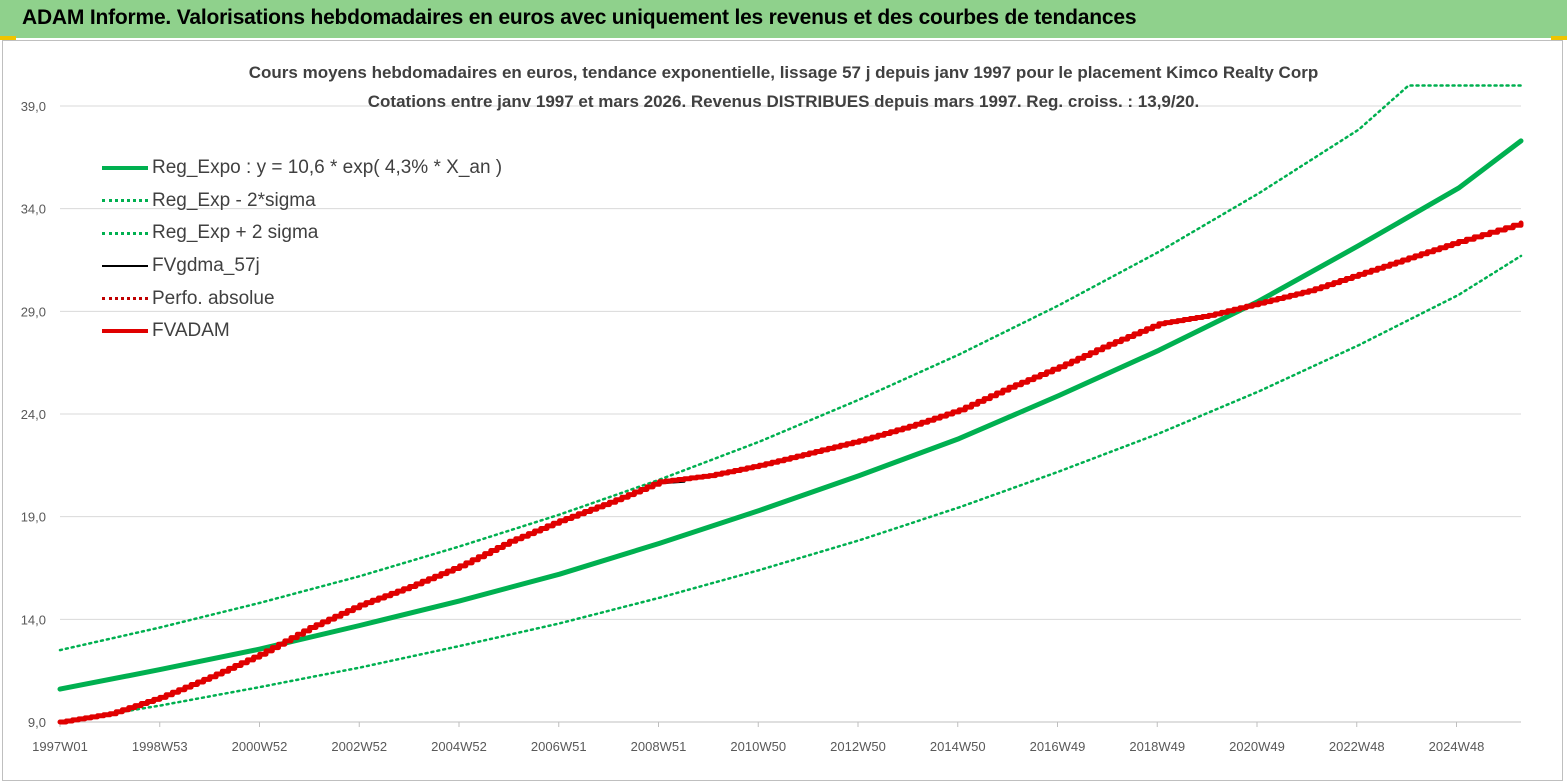 This screenshot has width=1567, height=783. What do you see at coordinates (559, 746) in the screenshot?
I see `x-tick-label: 2006W51` at bounding box center [559, 746].